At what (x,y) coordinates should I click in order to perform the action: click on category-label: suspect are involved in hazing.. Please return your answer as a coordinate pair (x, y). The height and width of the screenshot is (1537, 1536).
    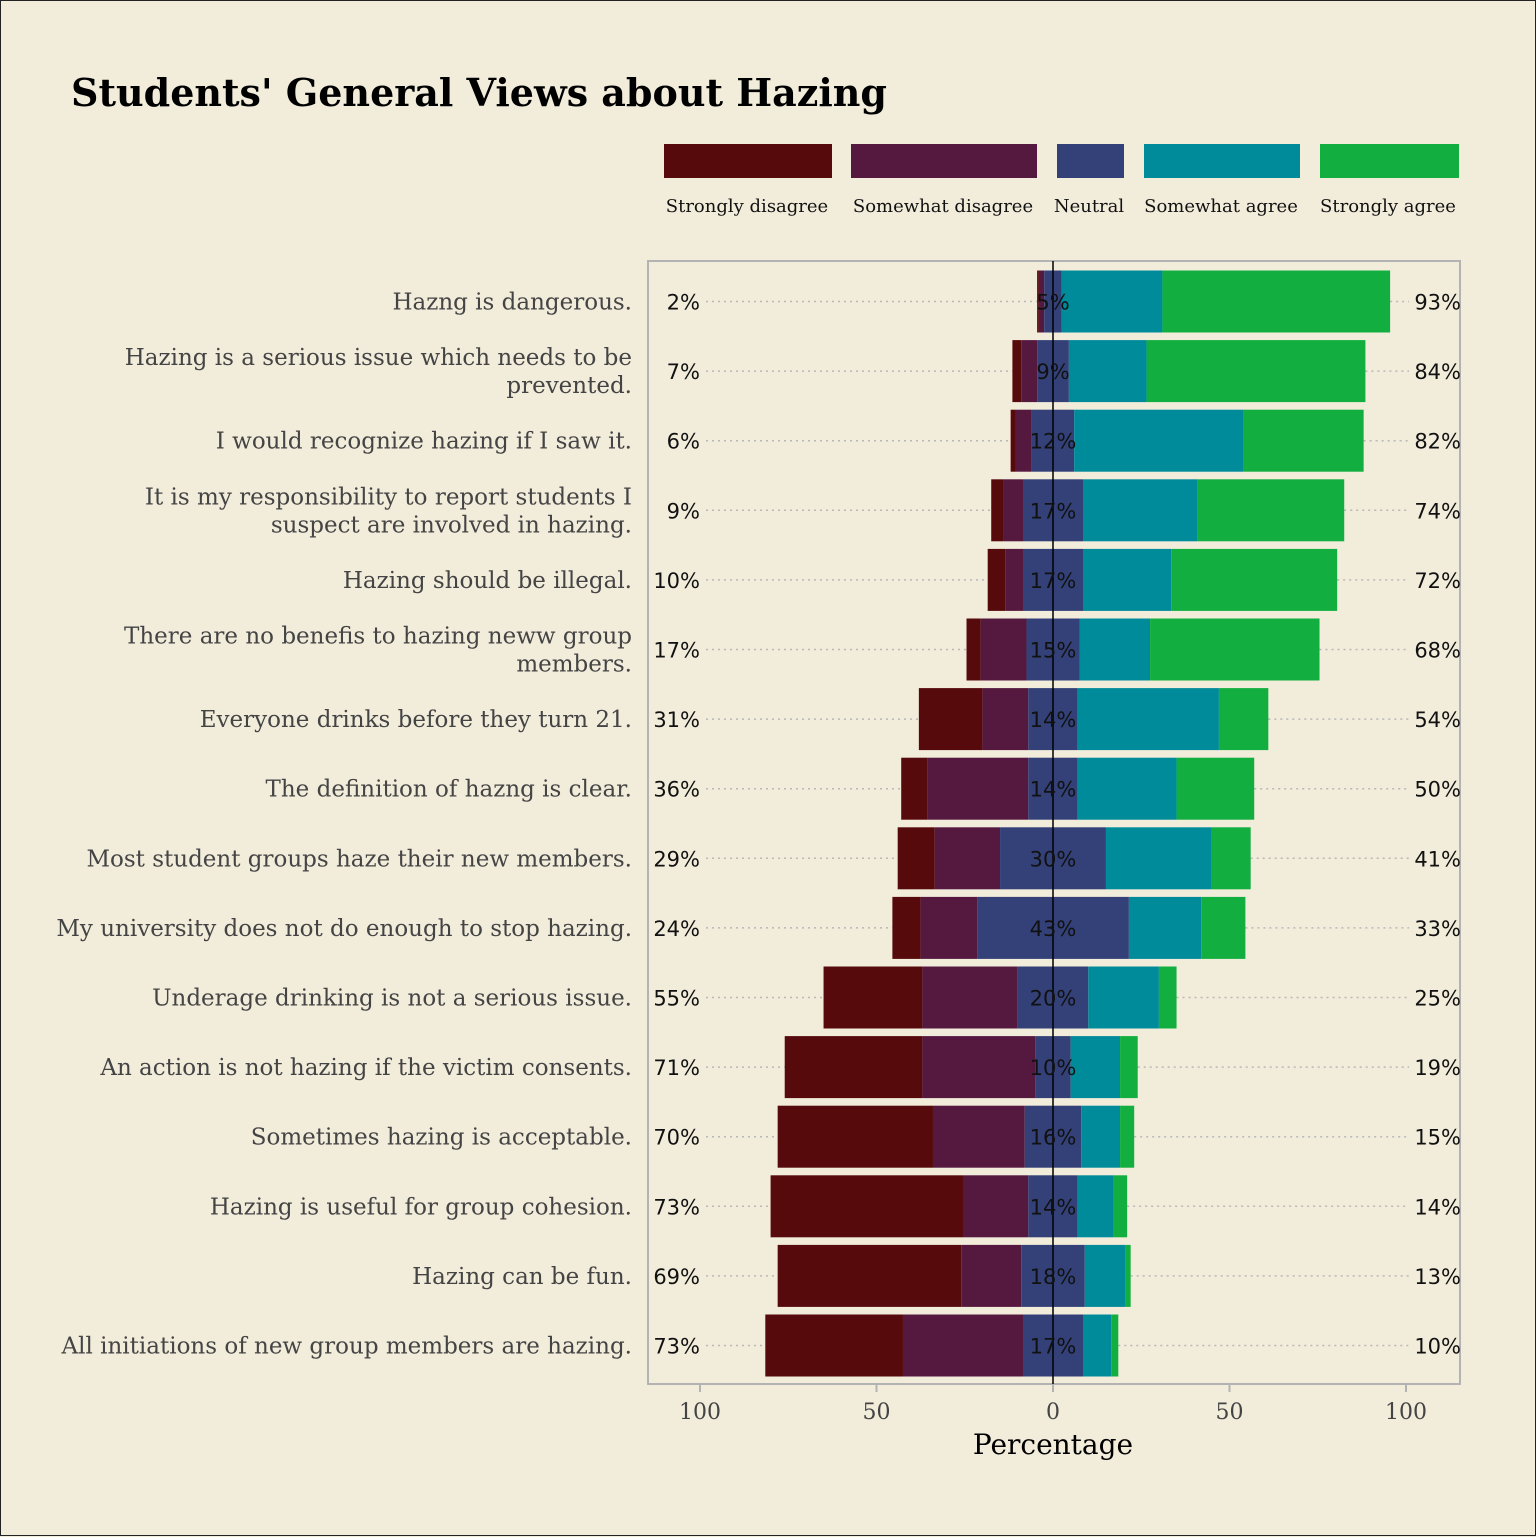
    Looking at the image, I should click on (451, 525).